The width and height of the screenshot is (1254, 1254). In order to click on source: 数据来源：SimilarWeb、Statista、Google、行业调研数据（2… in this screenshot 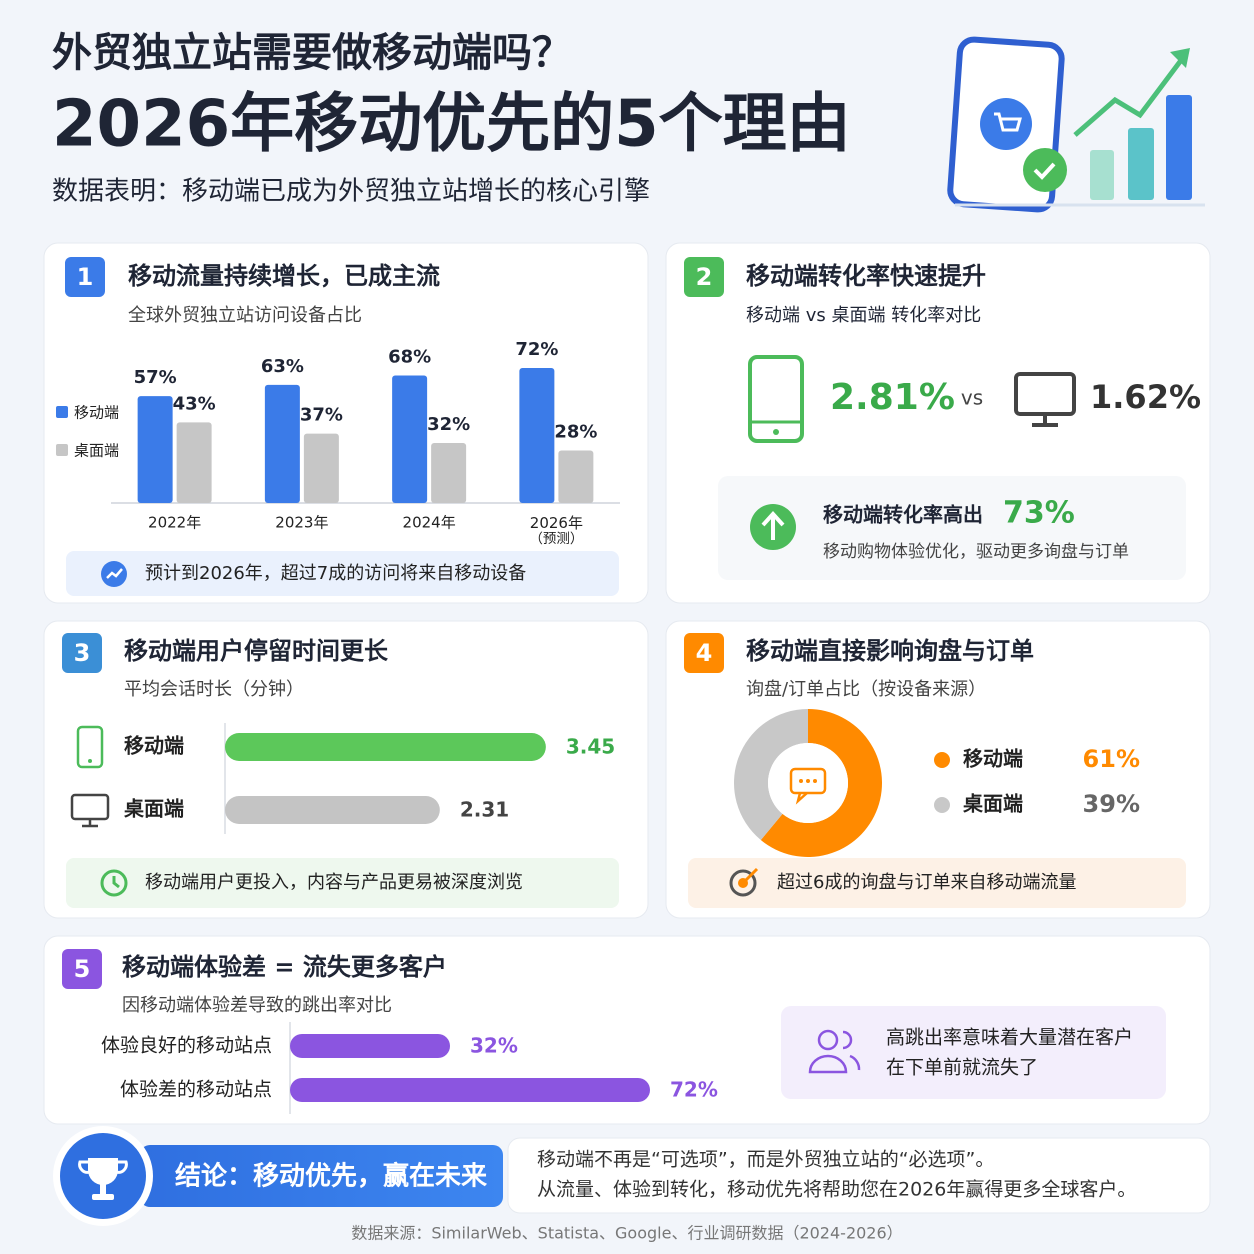, I will do `click(626, 1233)`.